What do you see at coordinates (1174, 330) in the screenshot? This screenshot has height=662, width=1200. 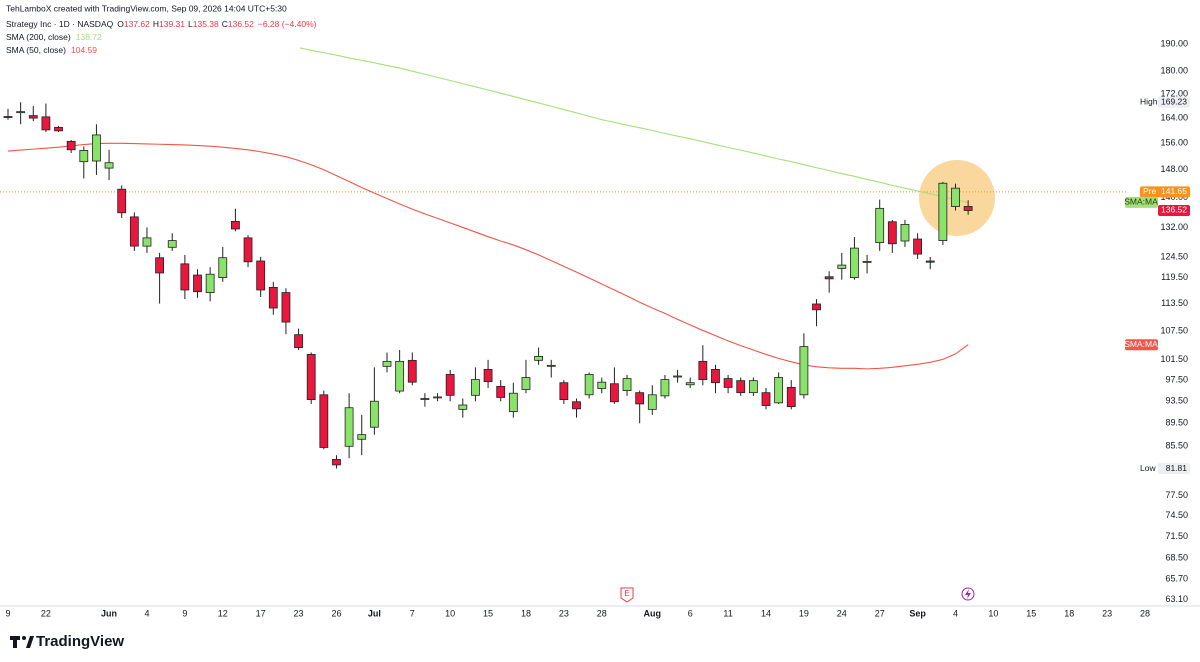 I see `y-tick-label: 107.50` at bounding box center [1174, 330].